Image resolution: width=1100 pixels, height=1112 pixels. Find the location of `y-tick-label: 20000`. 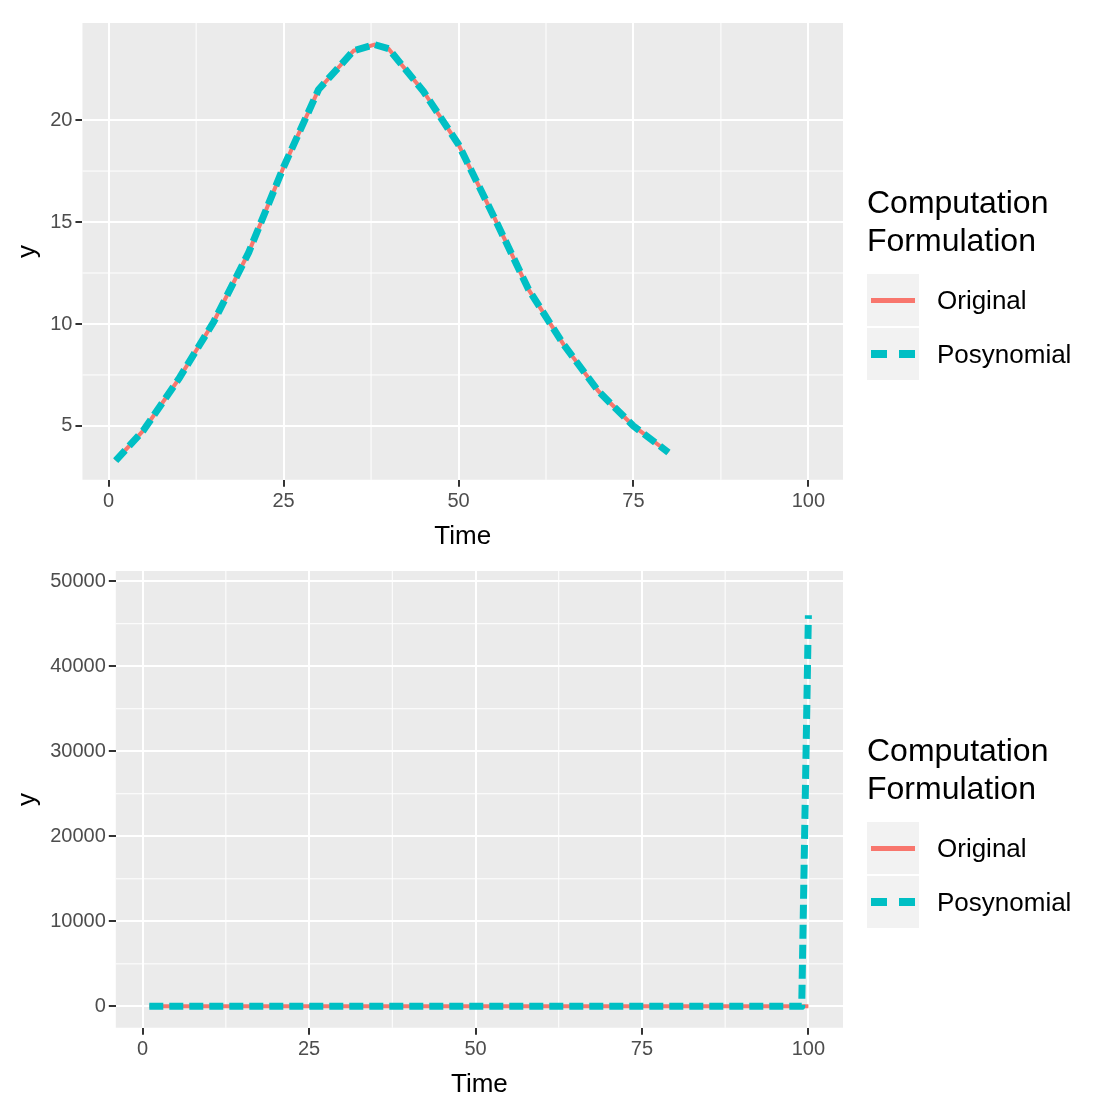

y-tick-label: 20000 is located at coordinates (78, 834).